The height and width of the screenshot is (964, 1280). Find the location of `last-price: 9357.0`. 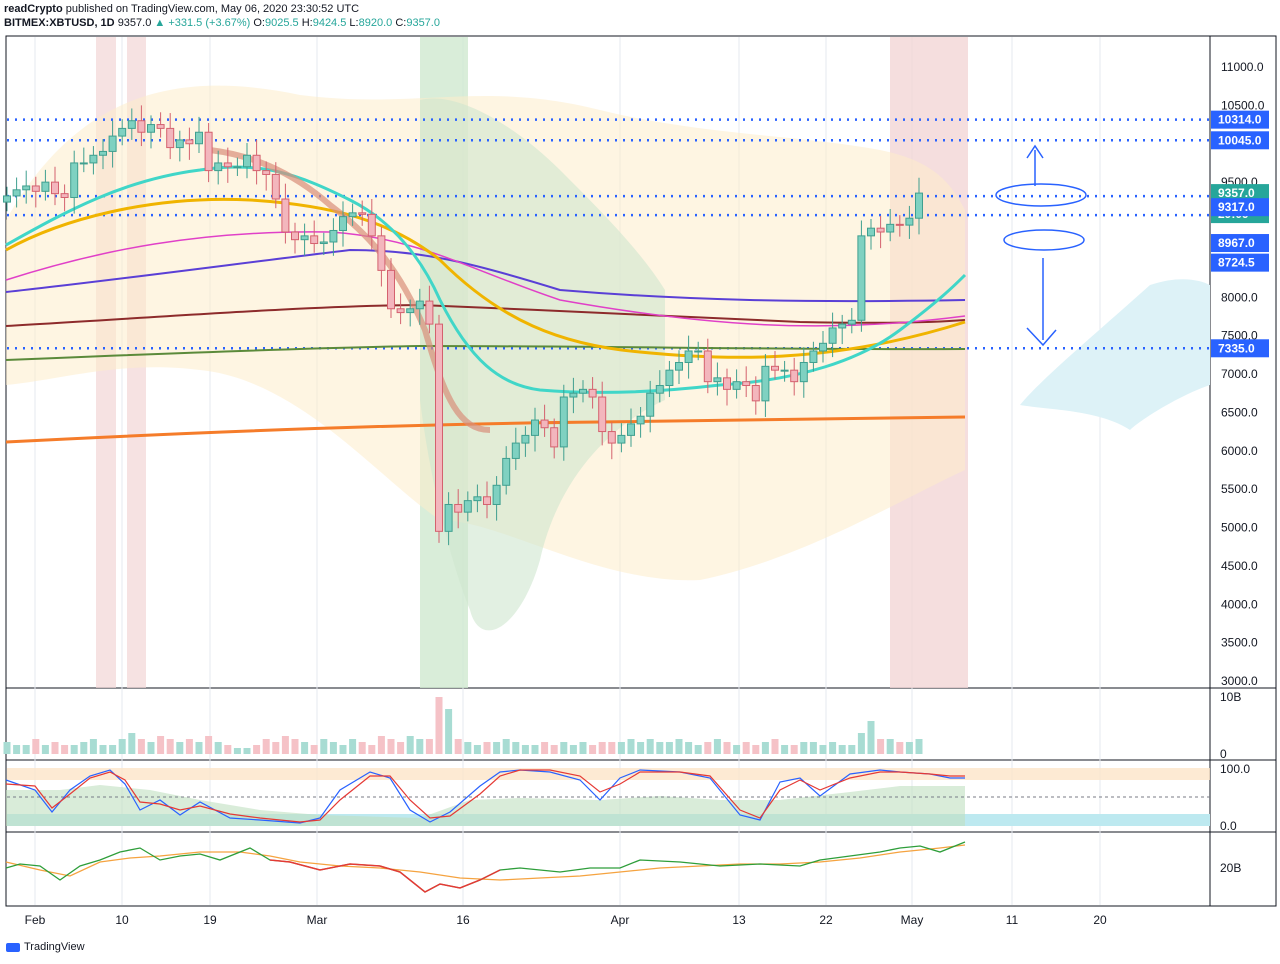

last-price: 9357.0 is located at coordinates (134, 23).